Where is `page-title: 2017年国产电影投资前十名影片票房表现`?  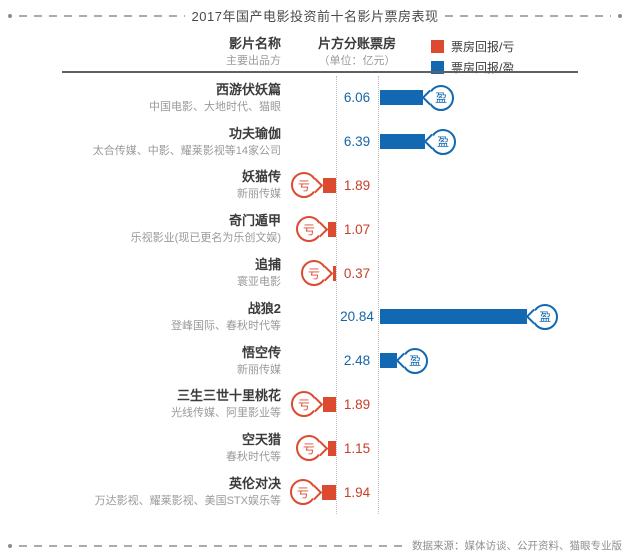 page-title: 2017年国产电影投资前十名影片票房表现 is located at coordinates (315, 16).